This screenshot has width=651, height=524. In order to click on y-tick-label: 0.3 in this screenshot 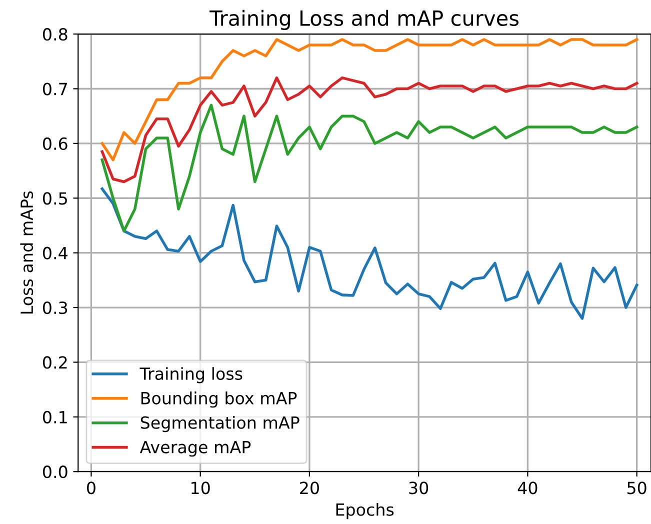, I will do `click(55, 307)`.